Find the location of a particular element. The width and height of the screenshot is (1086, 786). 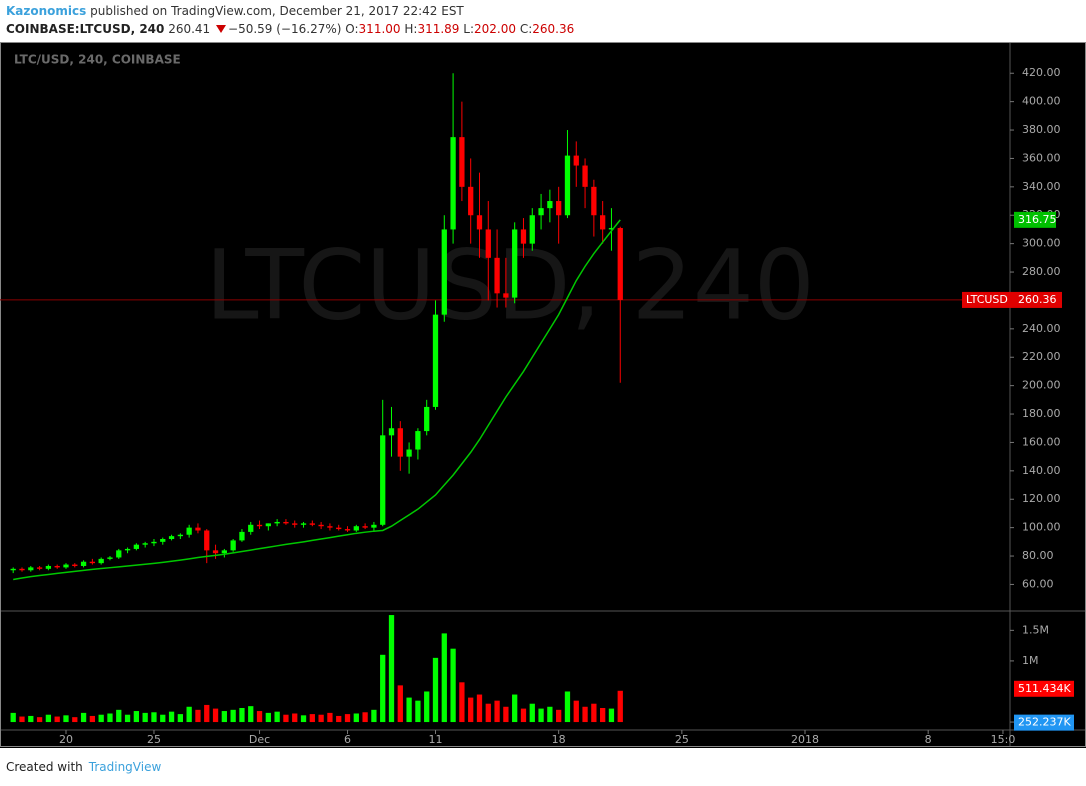

x-tick-label: 18 is located at coordinates (559, 739).